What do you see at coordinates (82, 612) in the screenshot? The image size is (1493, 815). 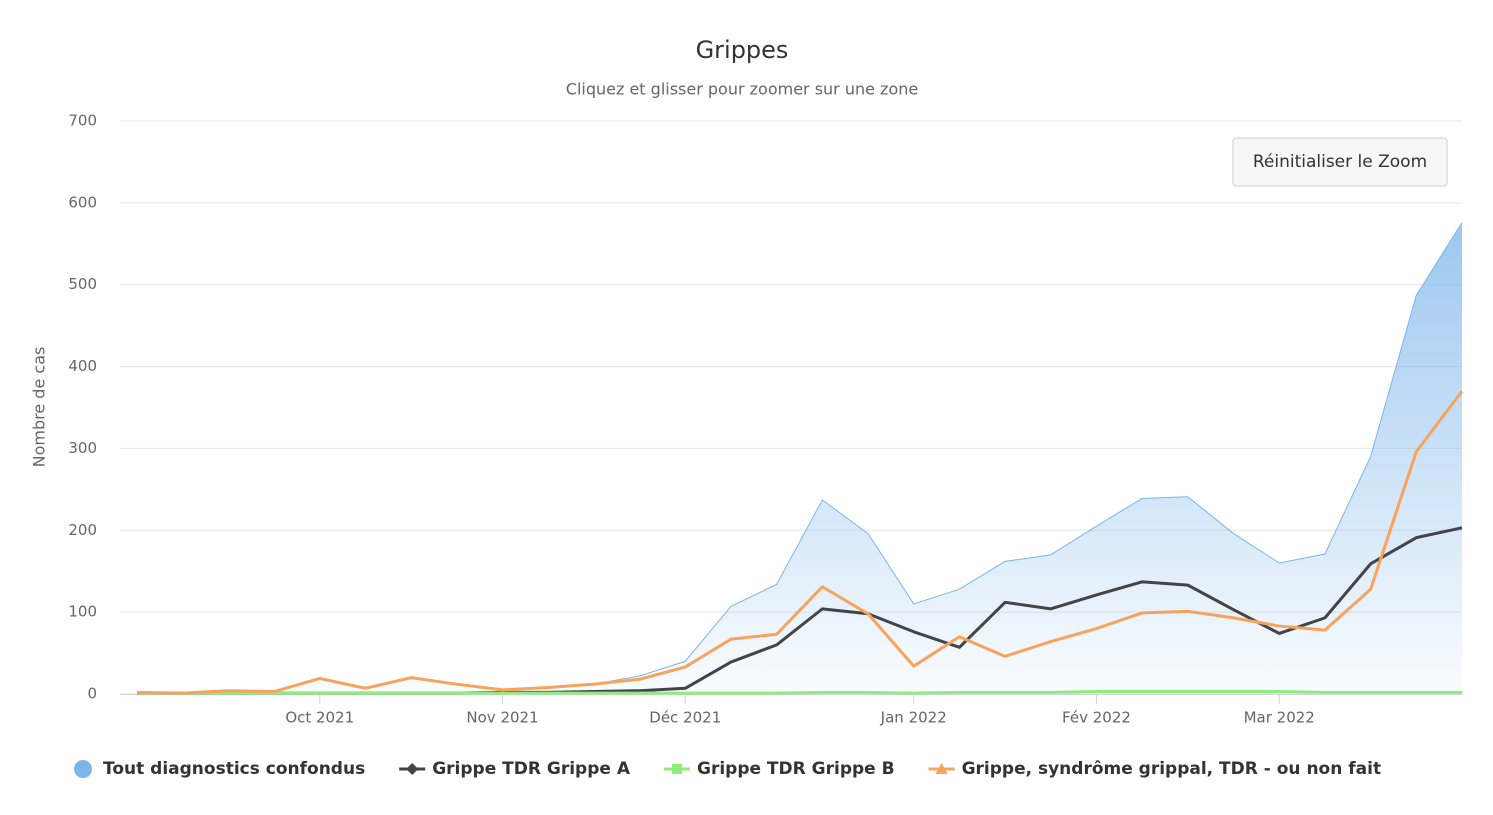 I see `y-tick-label: 100` at bounding box center [82, 612].